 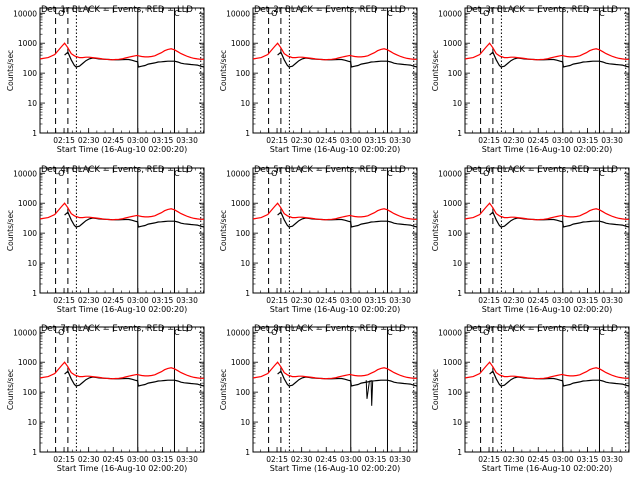 What do you see at coordinates (330, 329) in the screenshot?
I see `panel-title: Det_8r BLACK = Events, RED = LLD` at bounding box center [330, 329].